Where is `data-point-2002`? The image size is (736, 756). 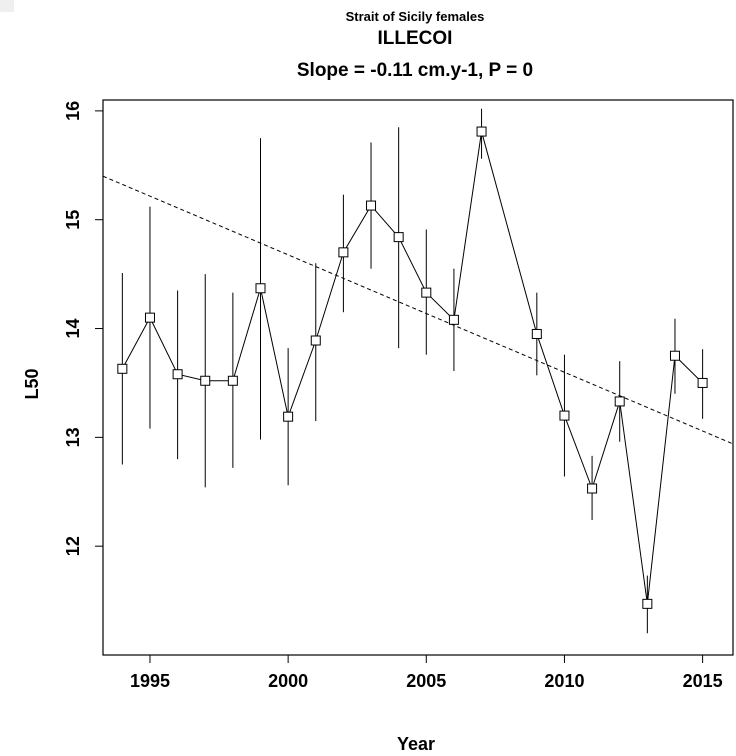
data-point-2002 is located at coordinates (343, 252).